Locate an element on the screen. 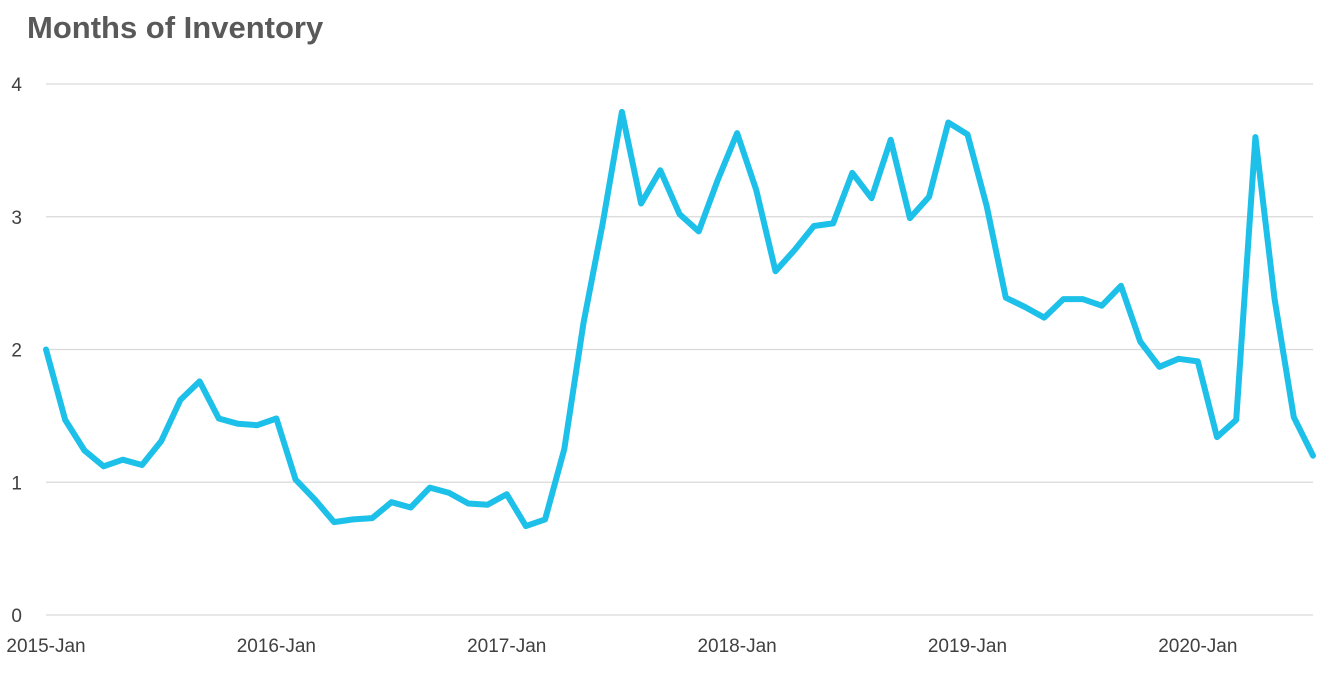 Image resolution: width=1331 pixels, height=674 pixels. y-tick-label: 2 is located at coordinates (16, 351).